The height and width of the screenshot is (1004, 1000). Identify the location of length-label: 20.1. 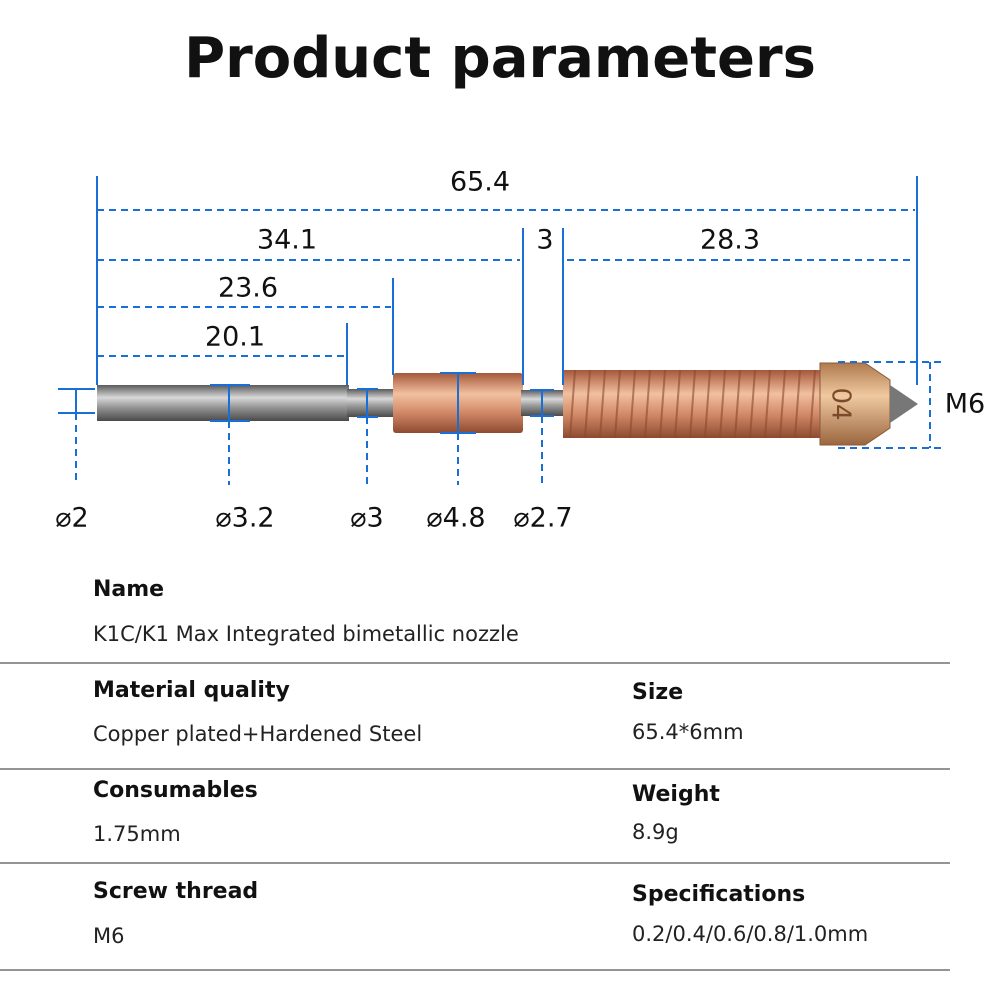
(235, 337).